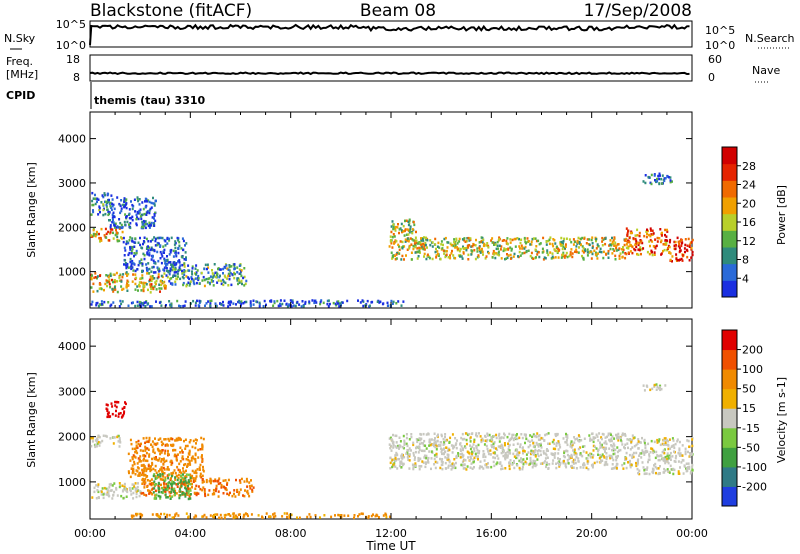 Image resolution: width=800 pixels, height=554 pixels. I want to click on power-colorbar-swatch, so click(729, 256).